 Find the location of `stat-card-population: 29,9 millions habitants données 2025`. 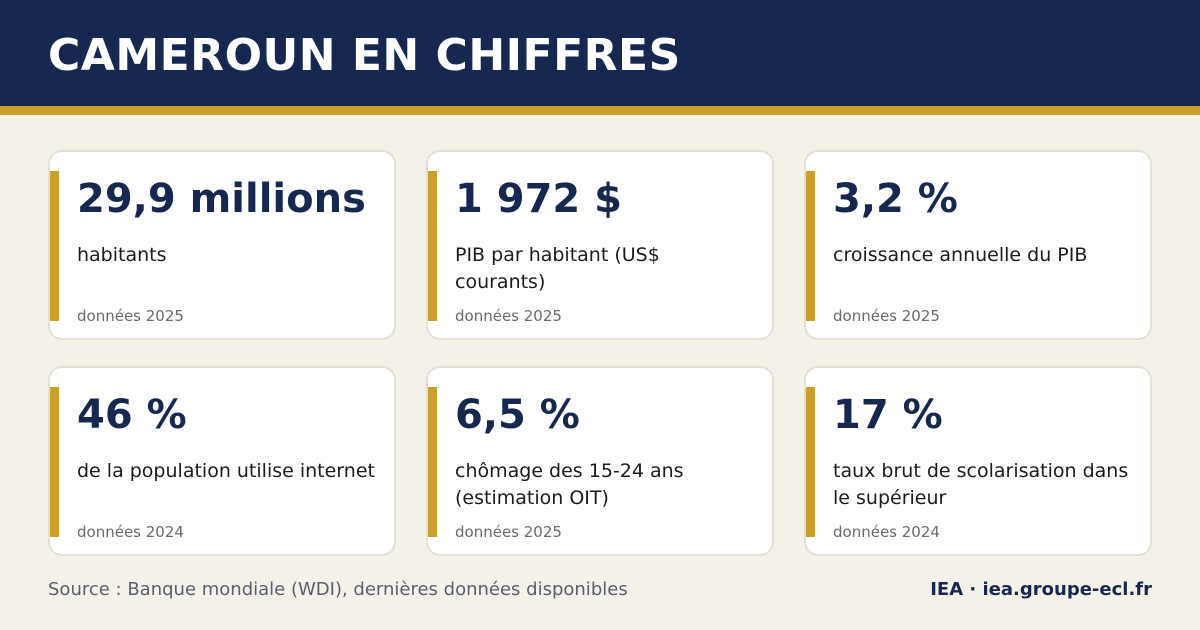

stat-card-population: 29,9 millions habitants données 2025 is located at coordinates (222, 245).